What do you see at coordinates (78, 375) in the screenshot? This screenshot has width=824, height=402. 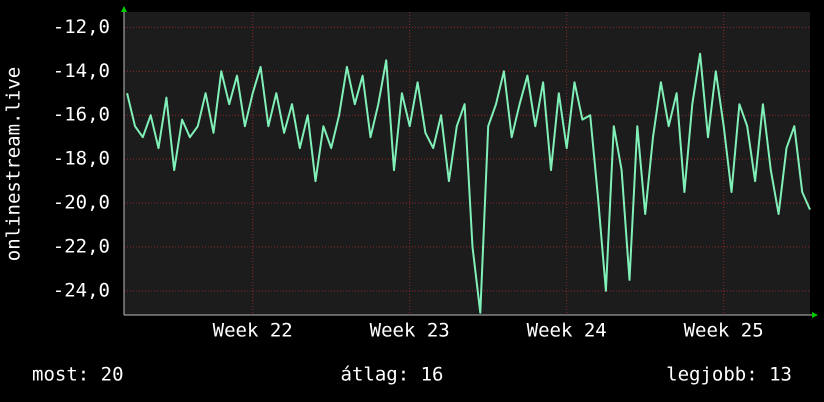 I see `stat-current: most: 20` at bounding box center [78, 375].